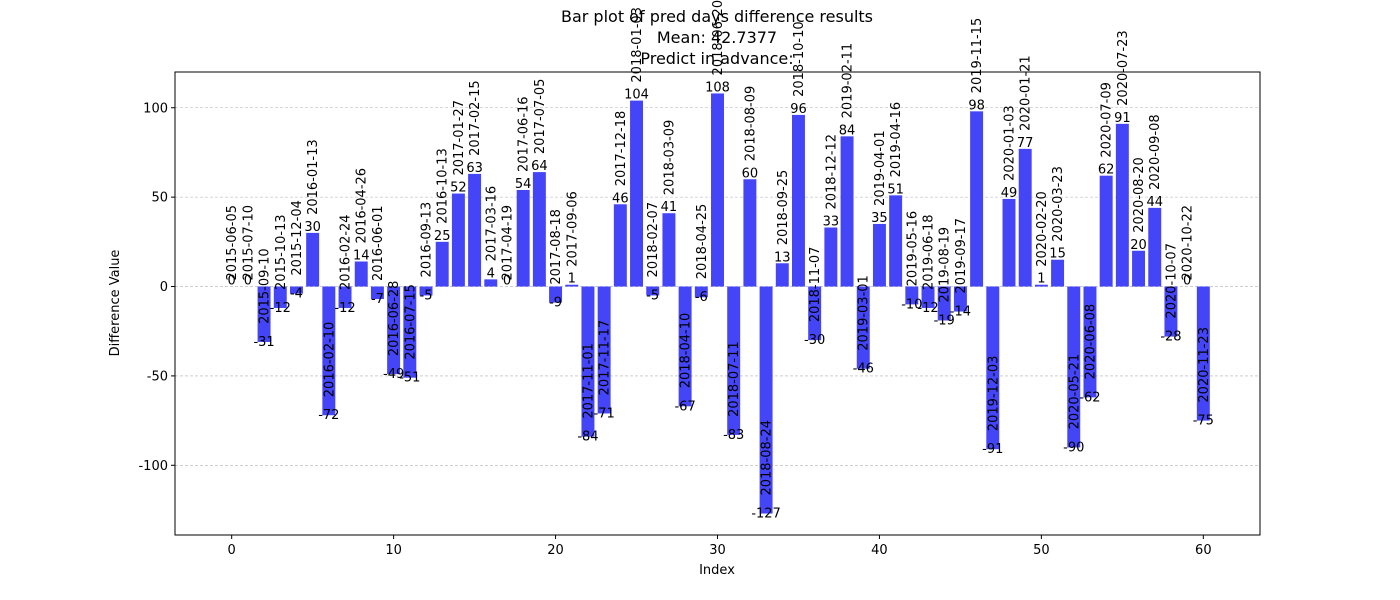 The height and width of the screenshot is (600, 1400). What do you see at coordinates (1204, 365) in the screenshot?
I see `bar-date-label: 2020-11-23` at bounding box center [1204, 365].